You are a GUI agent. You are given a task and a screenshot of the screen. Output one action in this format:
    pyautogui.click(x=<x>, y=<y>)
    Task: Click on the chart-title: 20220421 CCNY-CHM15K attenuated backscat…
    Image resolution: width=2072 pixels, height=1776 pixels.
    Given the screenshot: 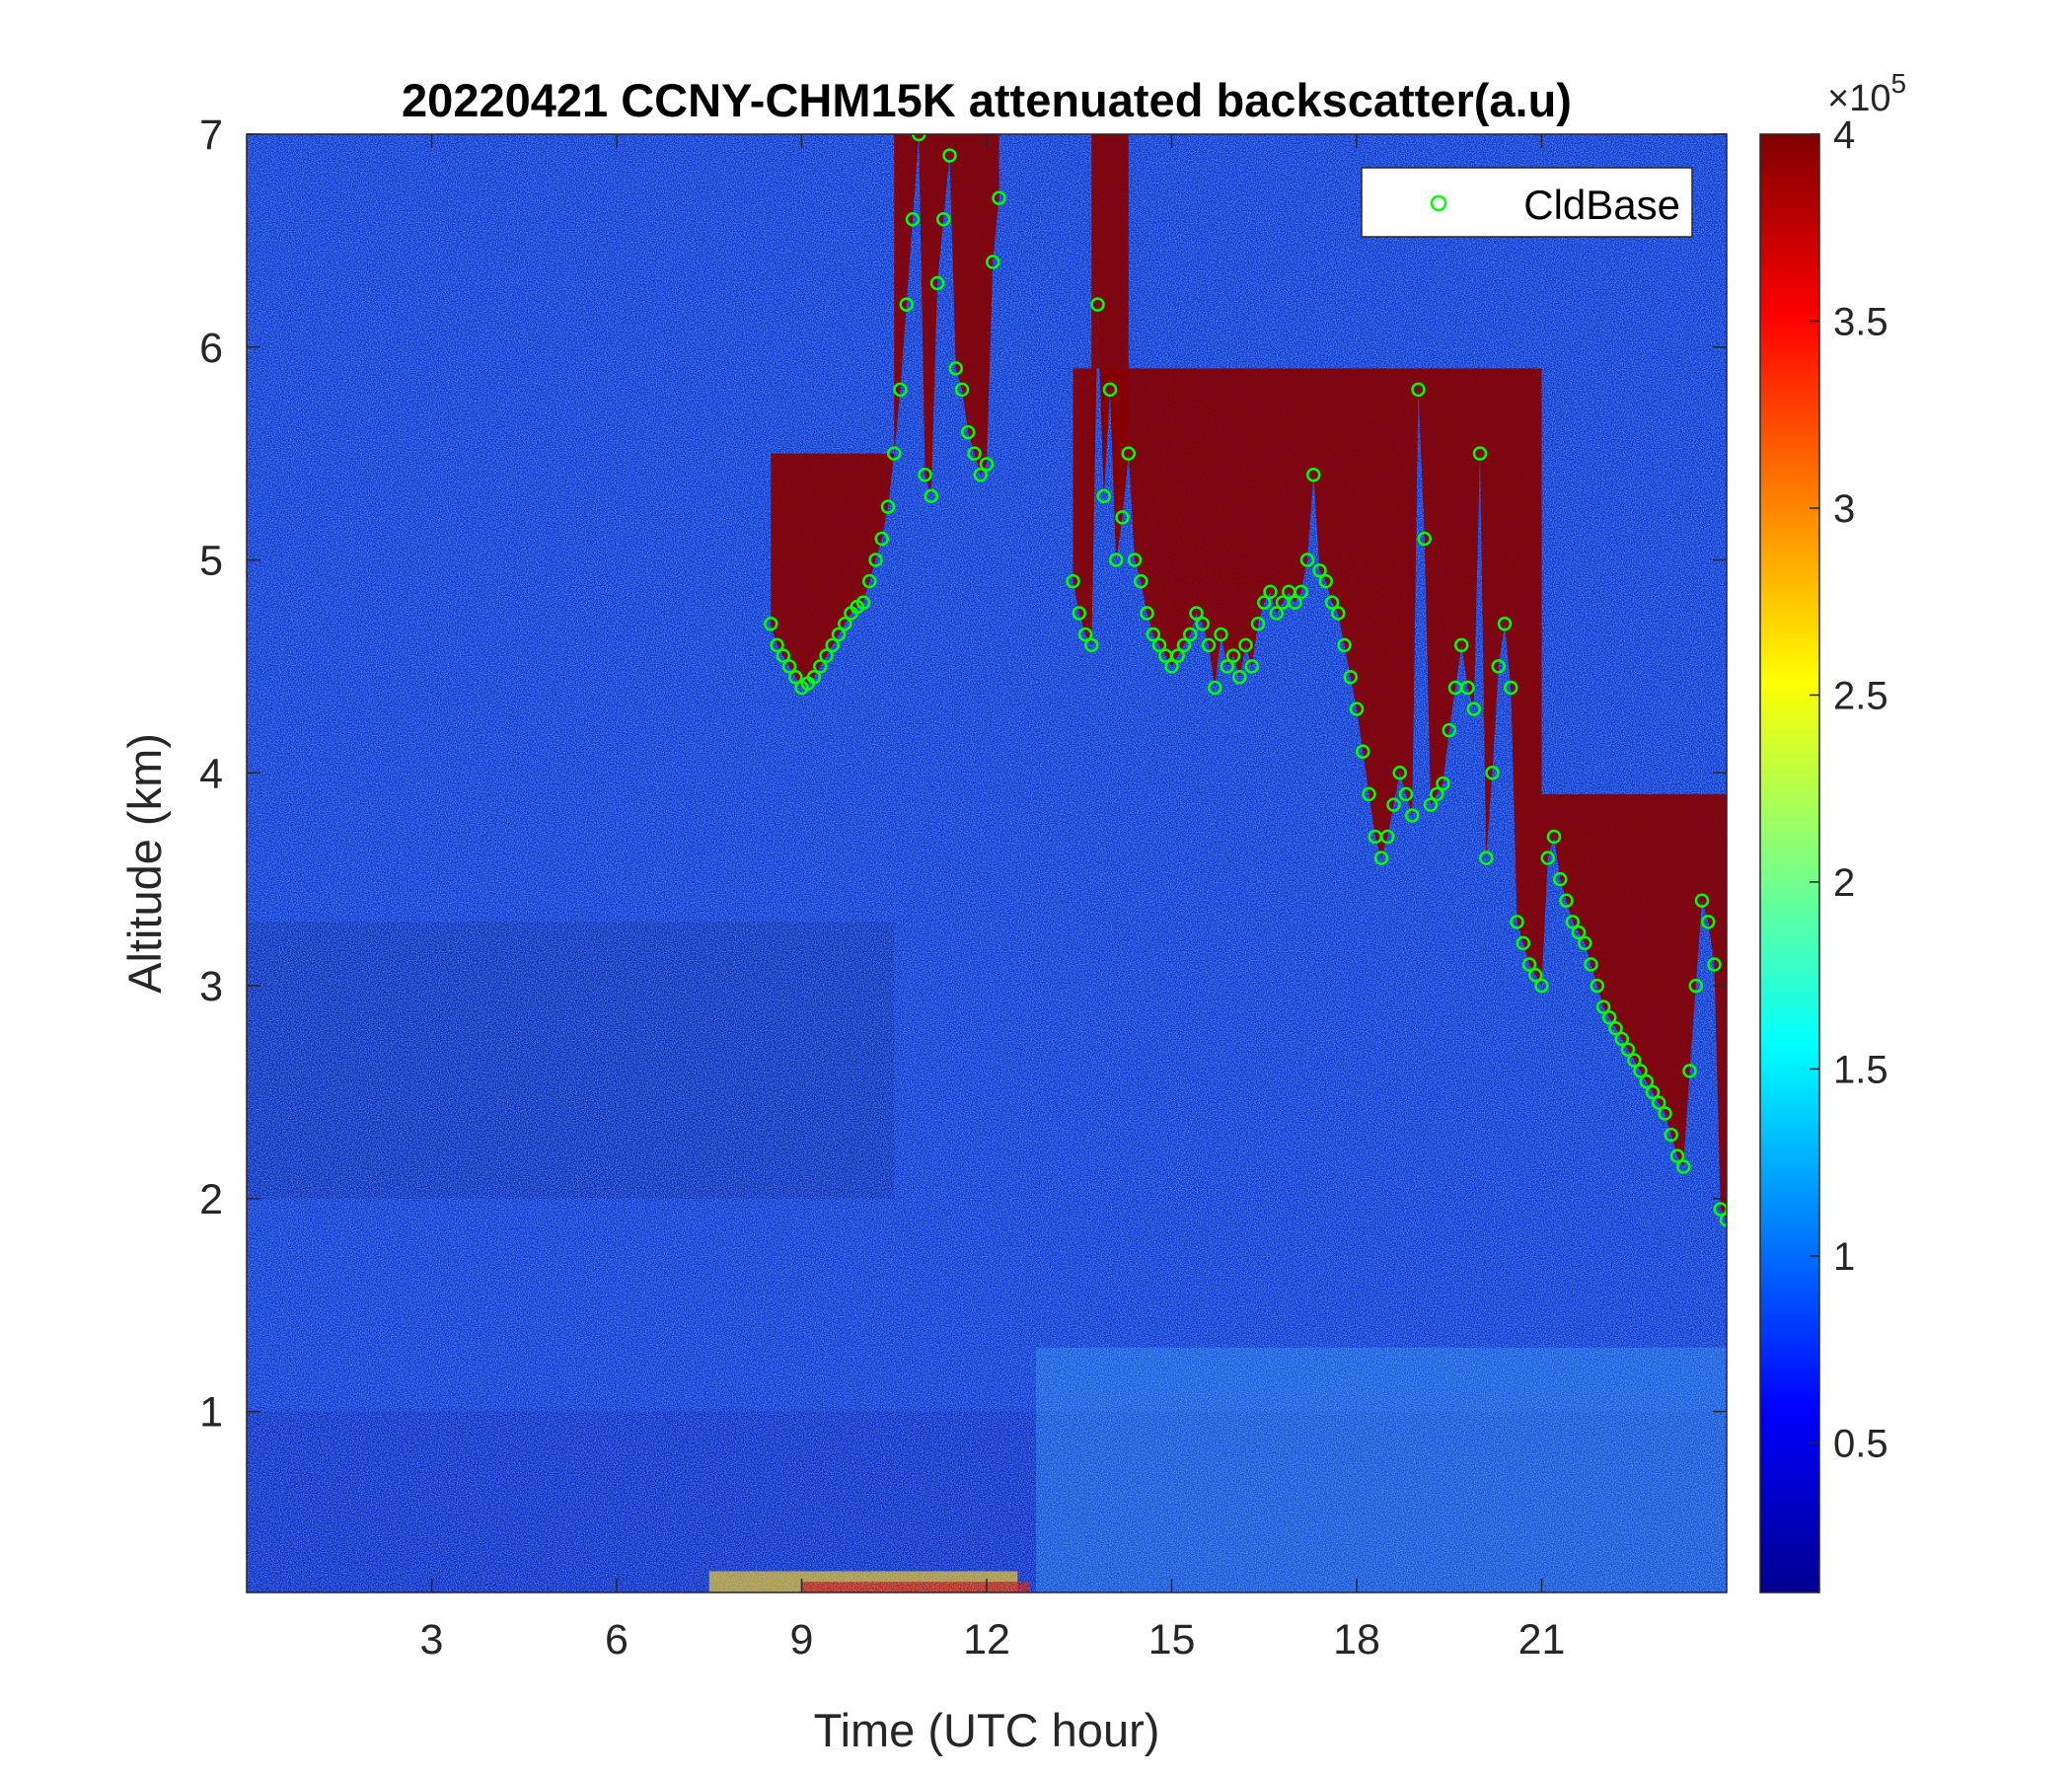 What is the action you would take?
    pyautogui.click(x=987, y=100)
    